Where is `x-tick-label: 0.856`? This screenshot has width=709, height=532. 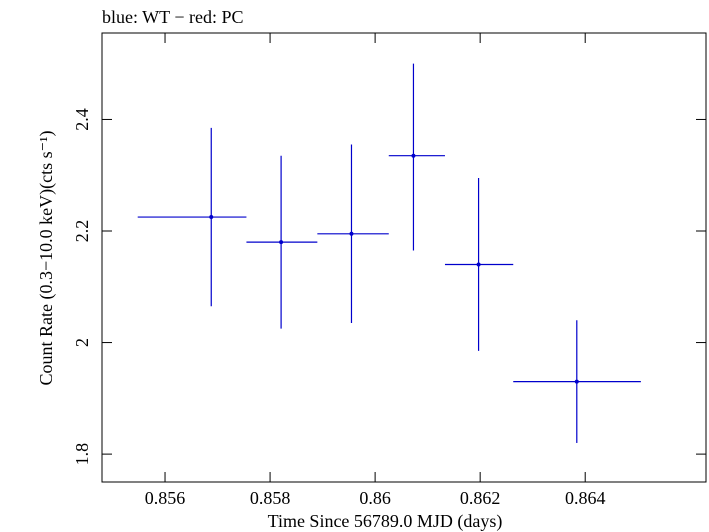 x-tick-label: 0.856 is located at coordinates (165, 498).